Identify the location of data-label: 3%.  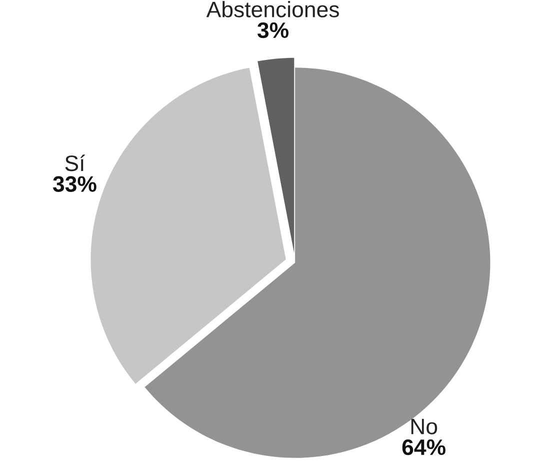
(272, 30).